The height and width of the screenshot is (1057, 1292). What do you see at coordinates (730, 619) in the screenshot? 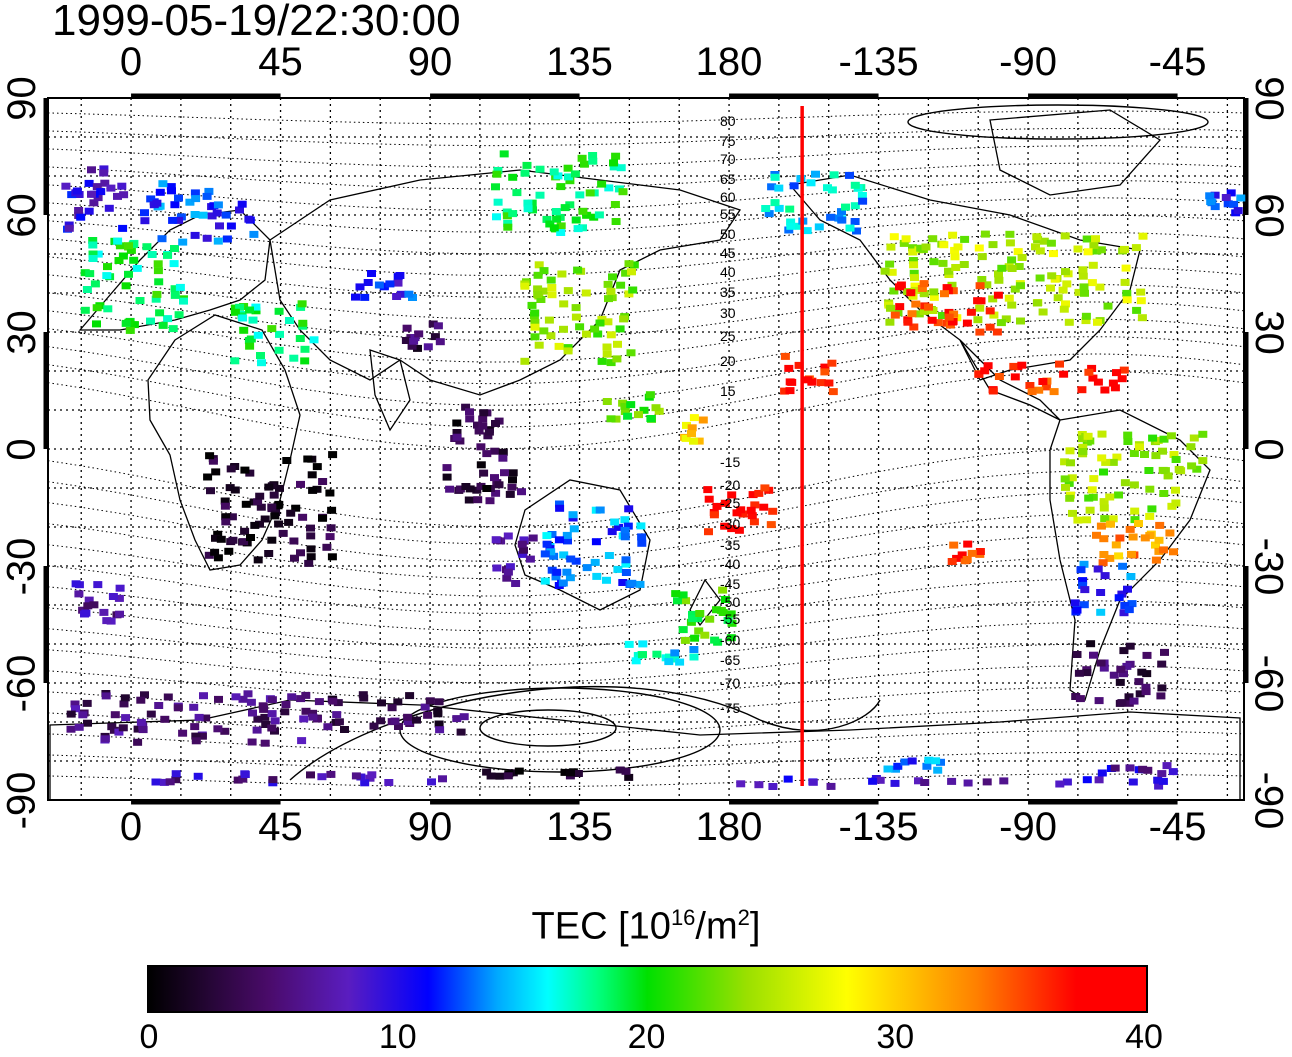
I see `contour-label: -55` at bounding box center [730, 619].